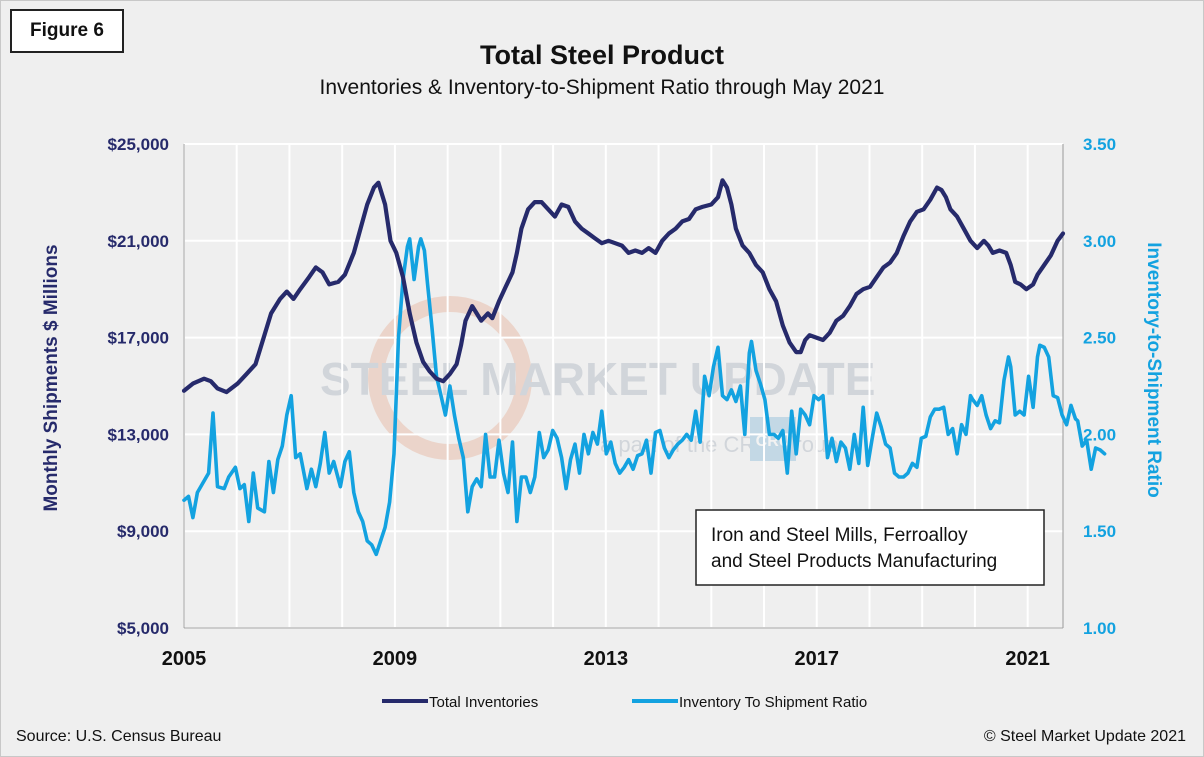 Image resolution: width=1204 pixels, height=757 pixels. What do you see at coordinates (817, 659) in the screenshot?
I see `x-tick-label: 2017` at bounding box center [817, 659].